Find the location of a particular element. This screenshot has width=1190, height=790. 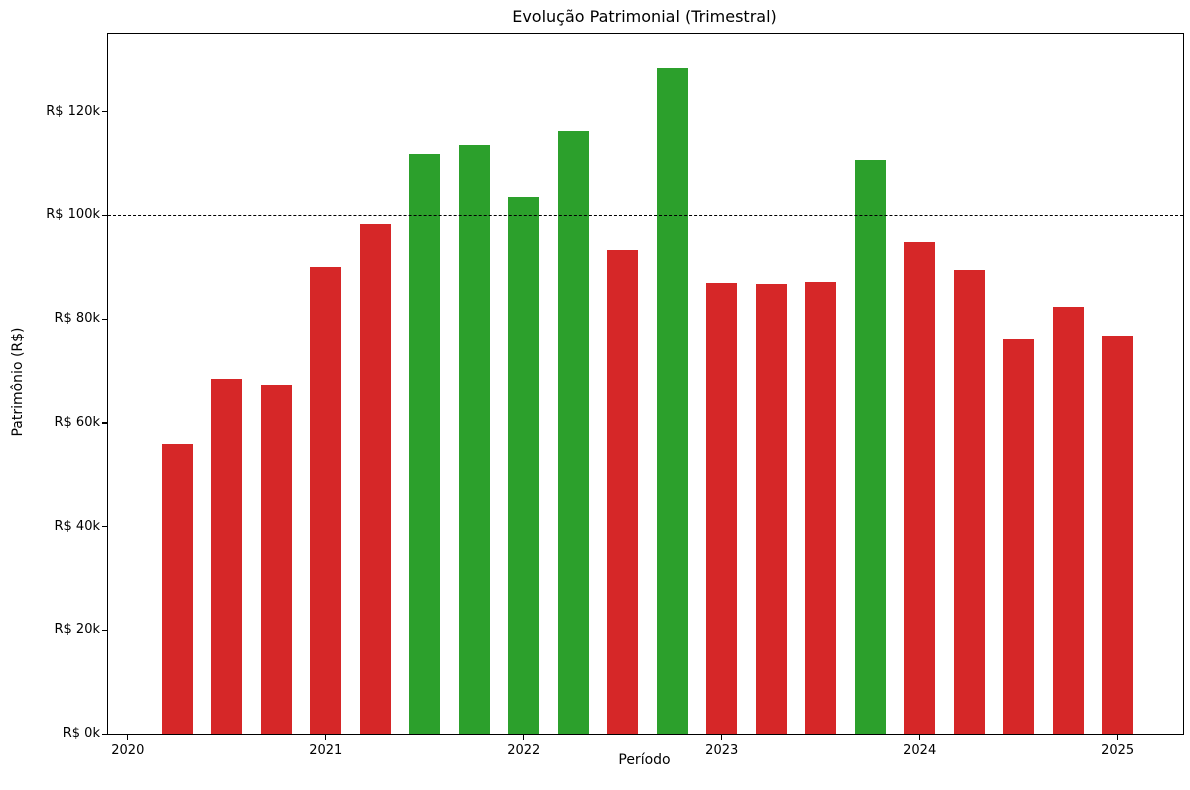

bar-2024-Q3 is located at coordinates (1019, 536).